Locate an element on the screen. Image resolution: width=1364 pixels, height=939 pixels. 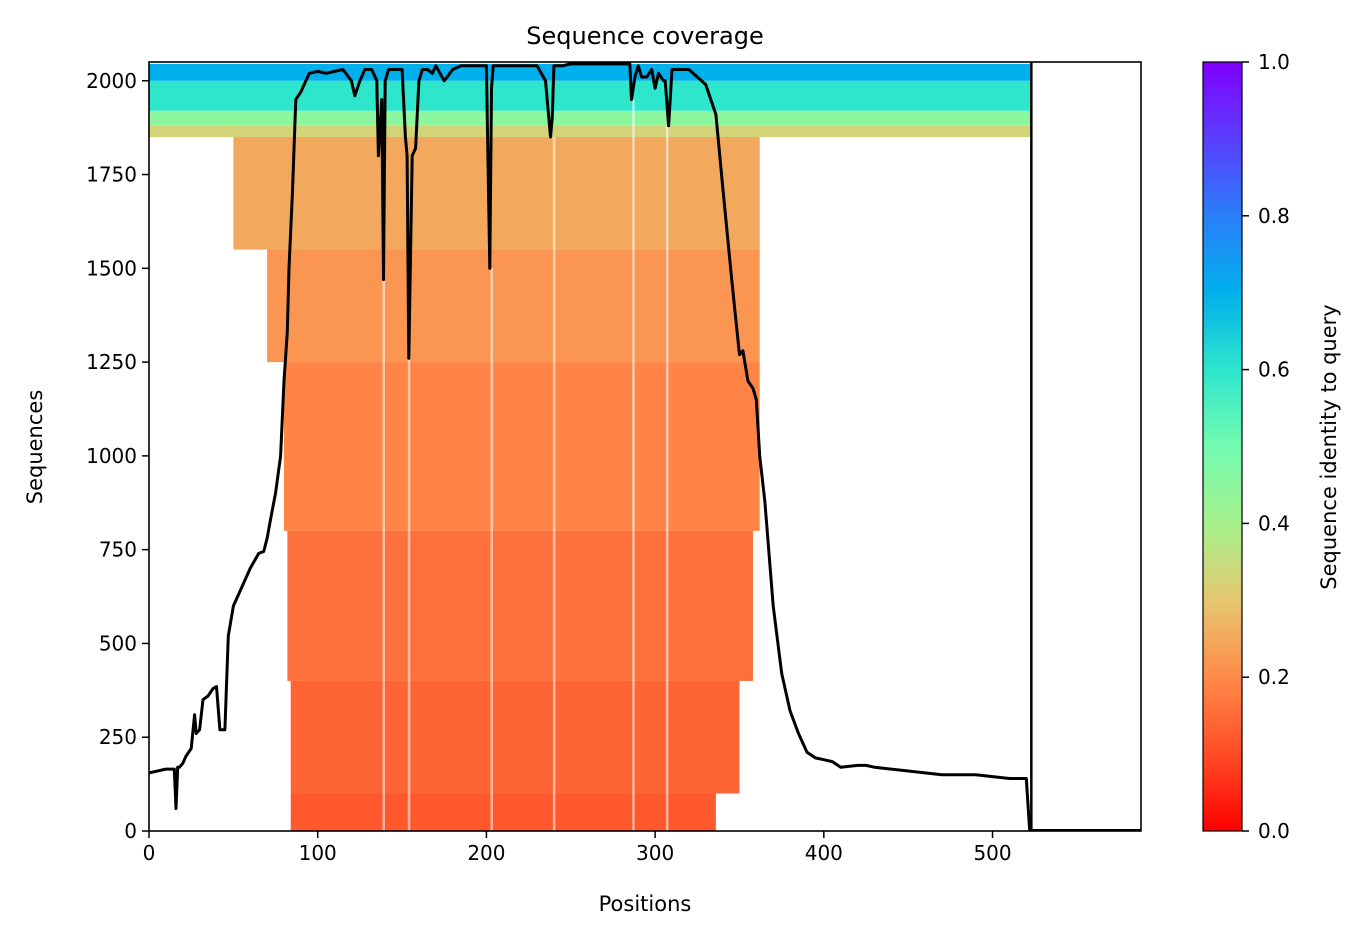
x-tick-label: 300 is located at coordinates (655, 853).